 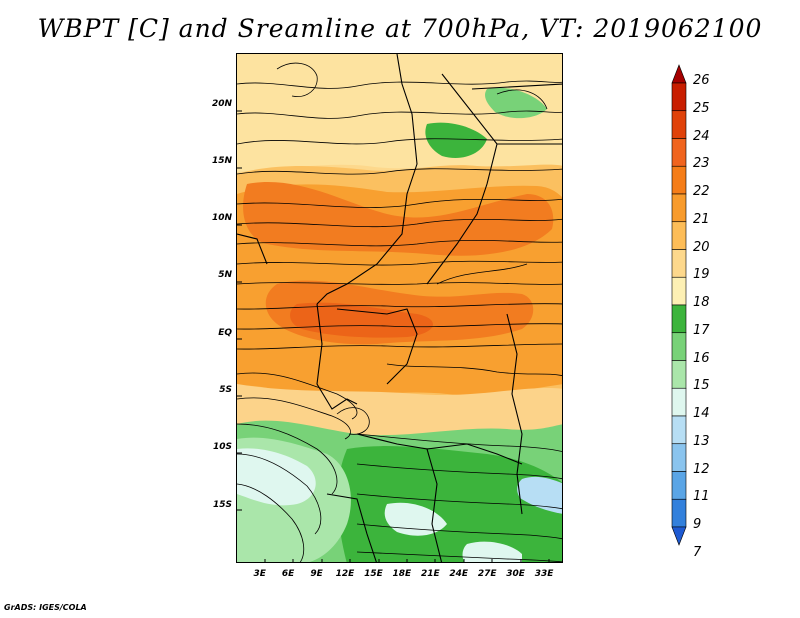 I want to click on lat-label-10s: 10S, so click(x=222, y=447).